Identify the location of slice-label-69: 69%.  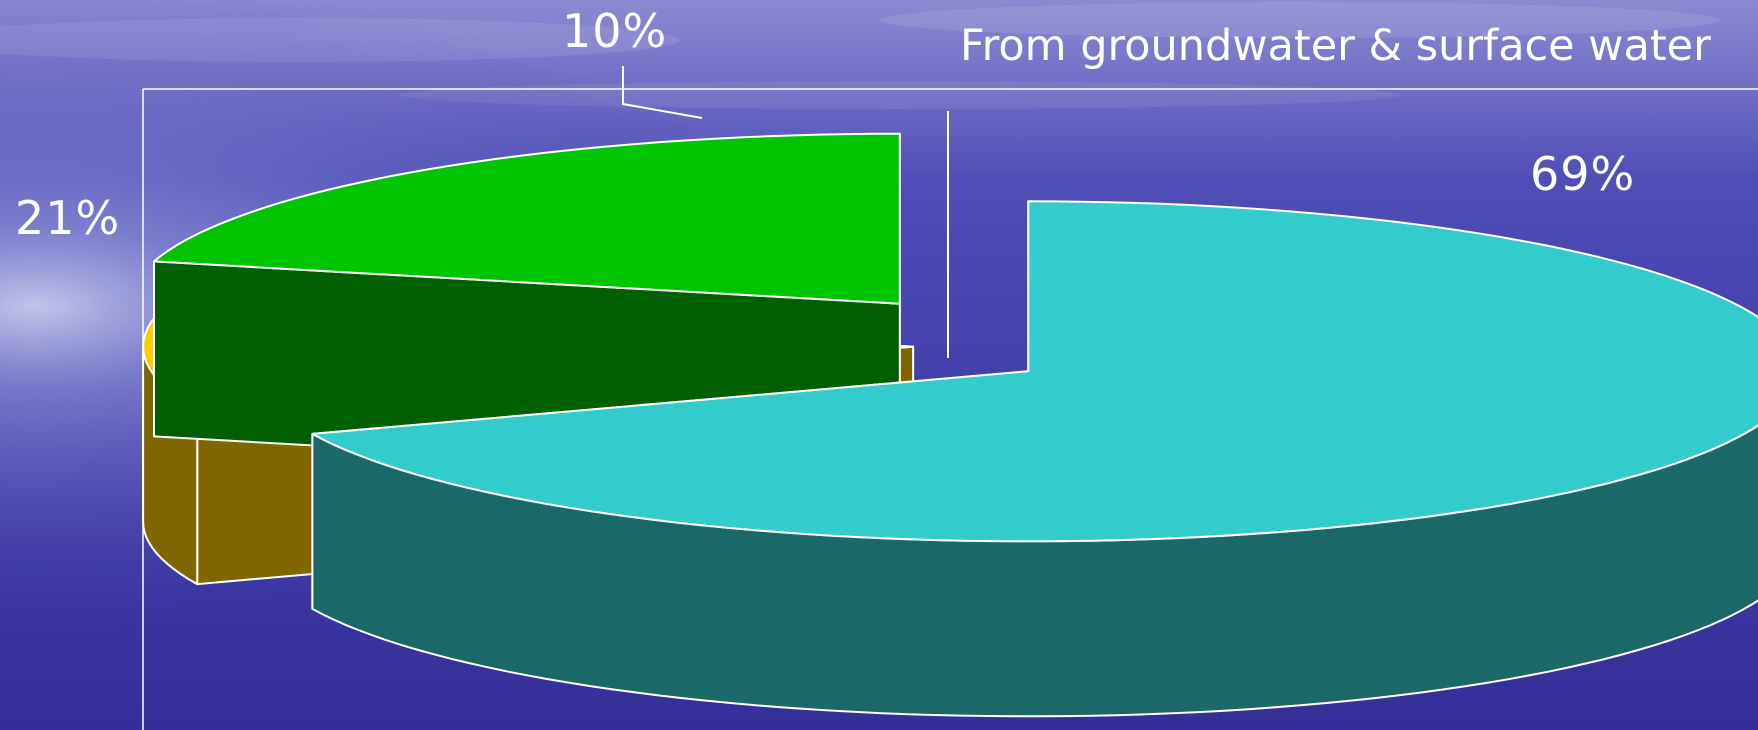
(1582, 174).